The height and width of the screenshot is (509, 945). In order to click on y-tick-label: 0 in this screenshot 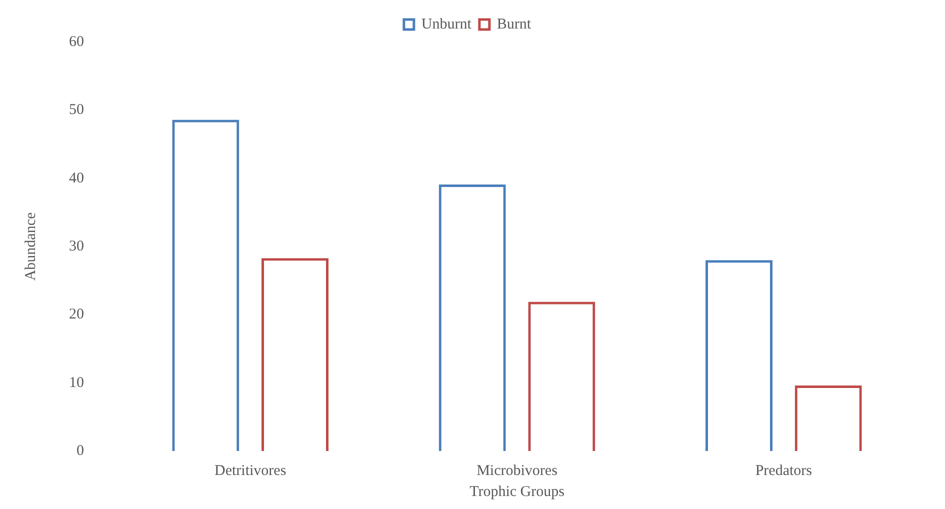, I will do `click(80, 450)`.